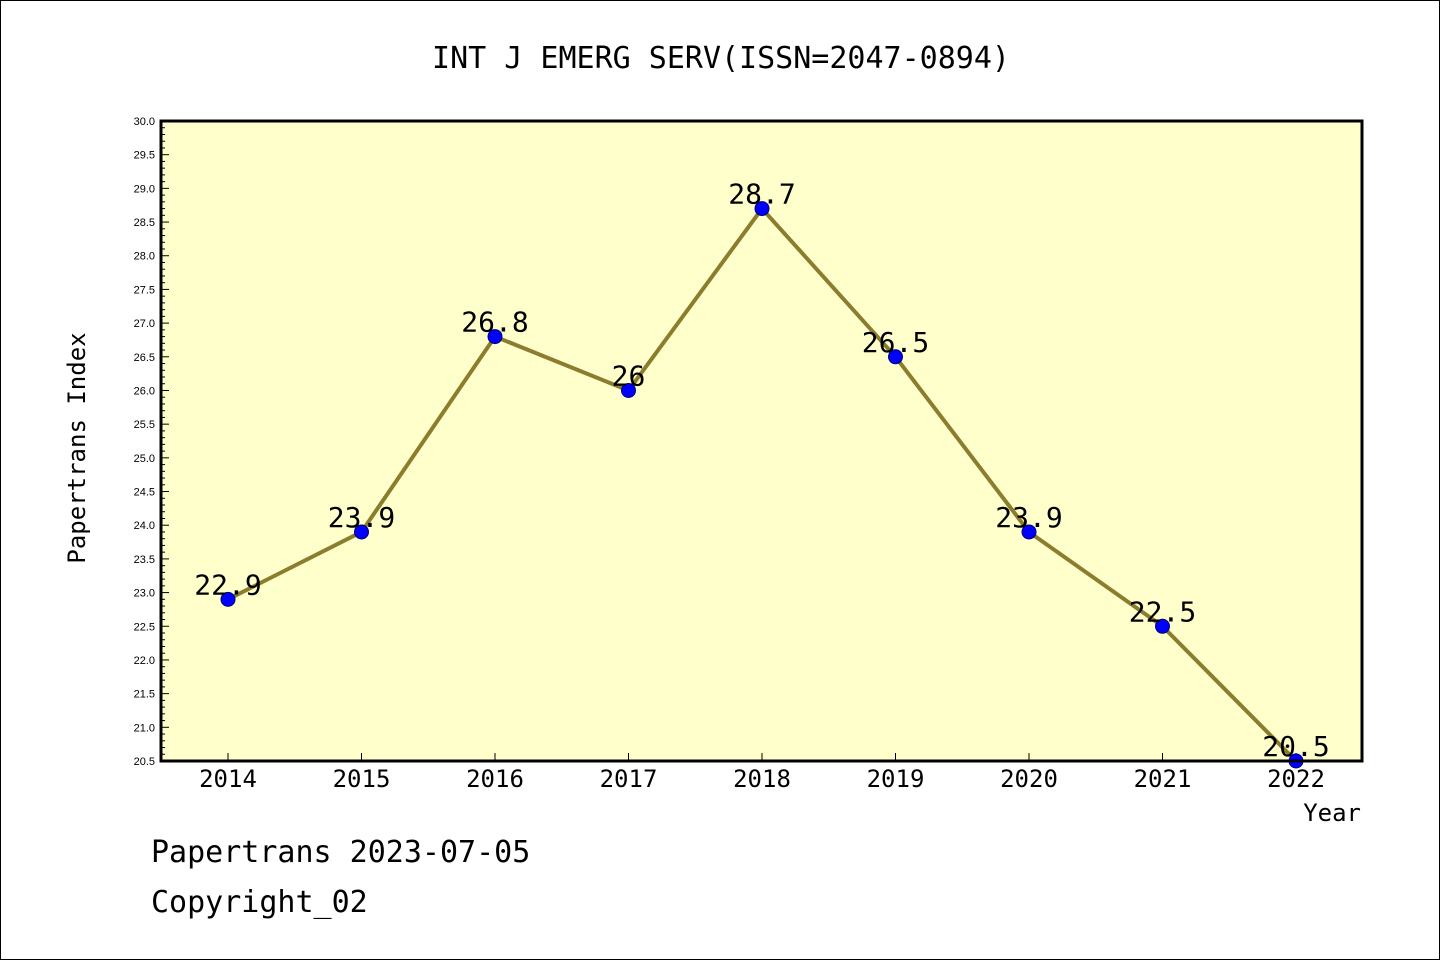  Describe the element at coordinates (144, 526) in the screenshot. I see `y-tick-label: 24.0` at that location.